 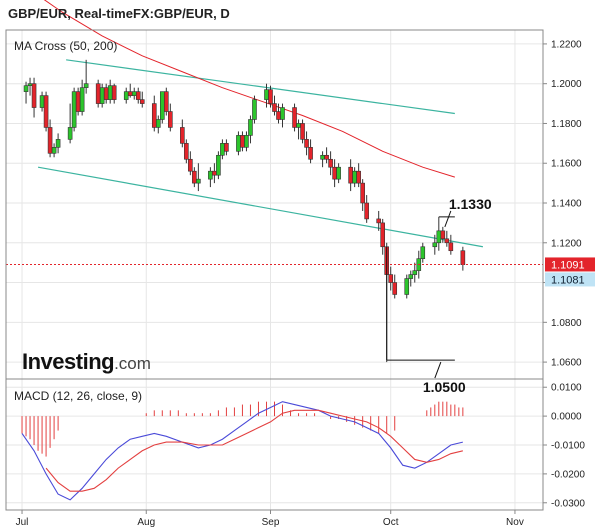 What do you see at coordinates (566, 417) in the screenshot?
I see `macd-tick-label: 0.0000` at bounding box center [566, 417].